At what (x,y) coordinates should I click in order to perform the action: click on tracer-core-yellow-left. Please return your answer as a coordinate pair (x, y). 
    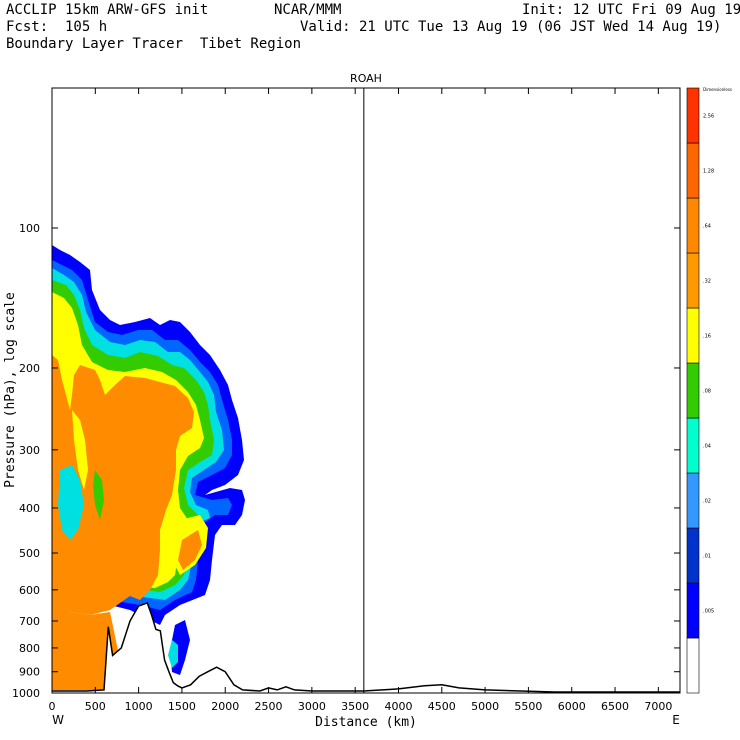
    Looking at the image, I should click on (80, 450).